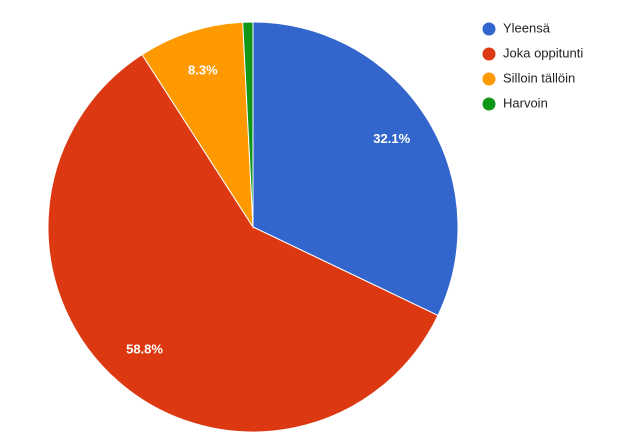 This screenshot has height=446, width=618. I want to click on legend-label: Silloin tällöin, so click(539, 77).